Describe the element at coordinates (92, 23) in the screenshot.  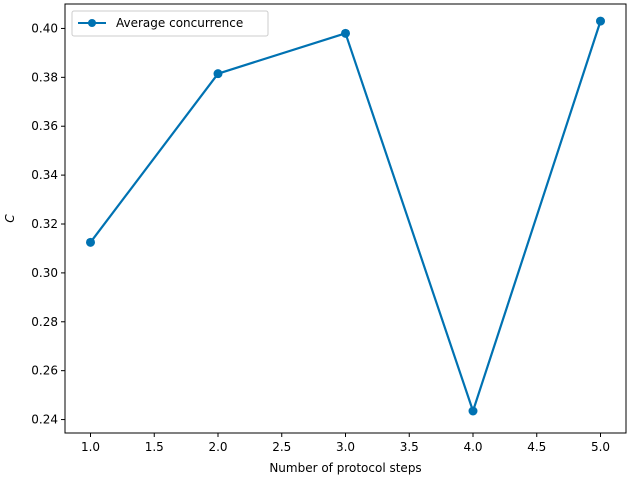
I see `legend-marker-swatch` at that location.